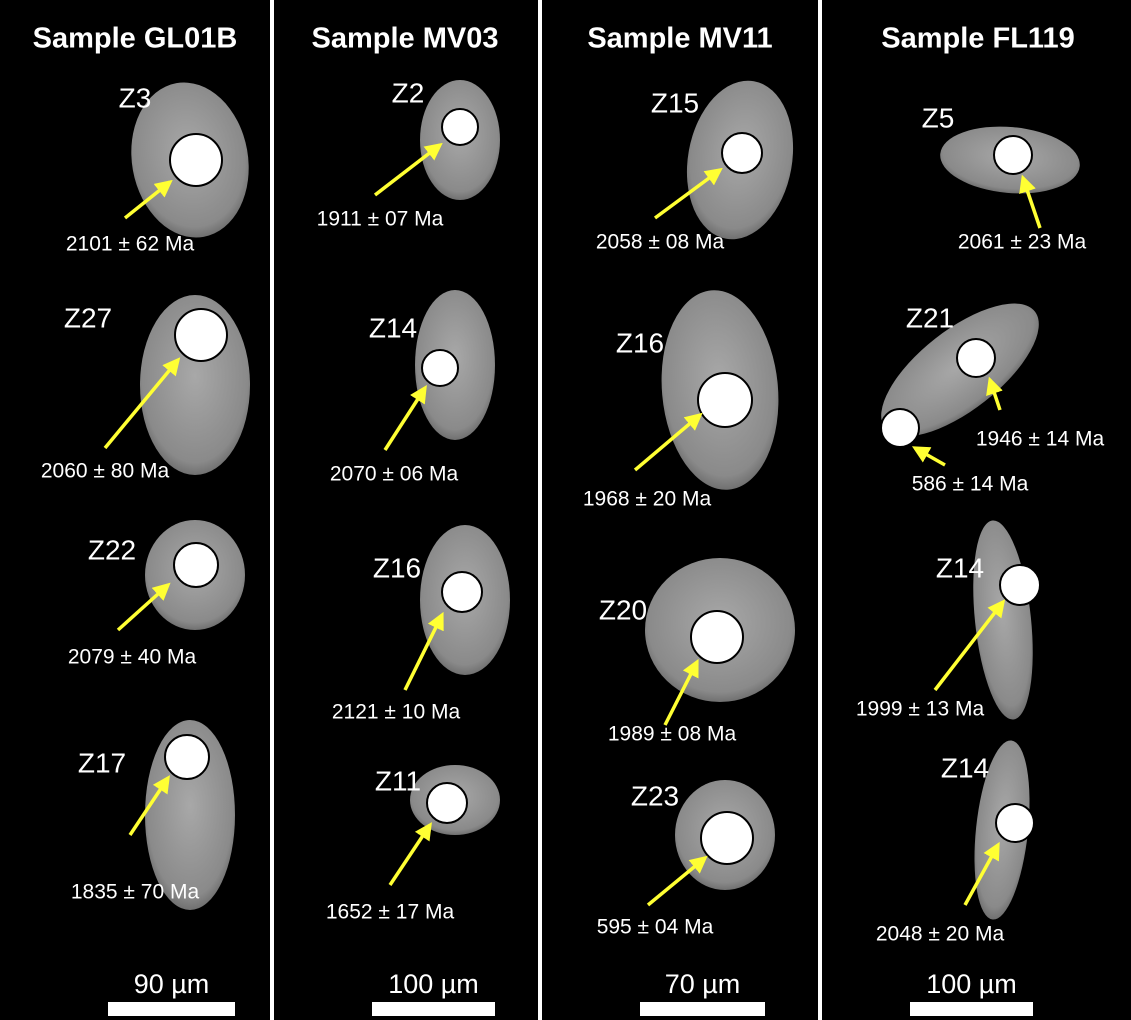 Image resolution: width=1131 pixels, height=1020 pixels. Describe the element at coordinates (405, 39) in the screenshot. I see `panel-title: Sample MV03` at that location.